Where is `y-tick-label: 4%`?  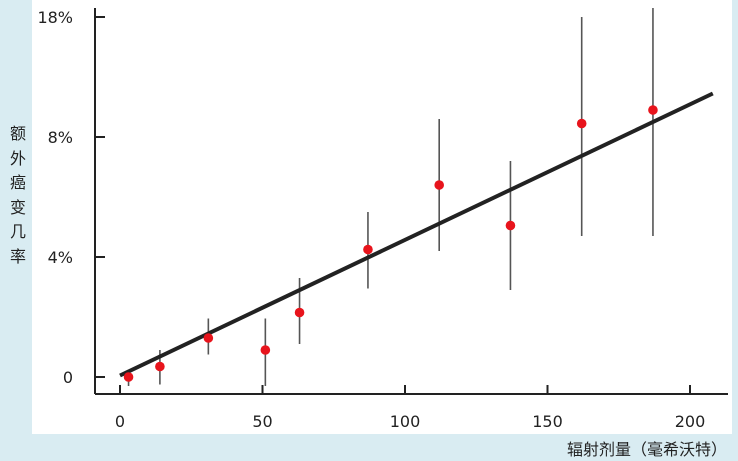 y-tick-label: 4% is located at coordinates (60, 257).